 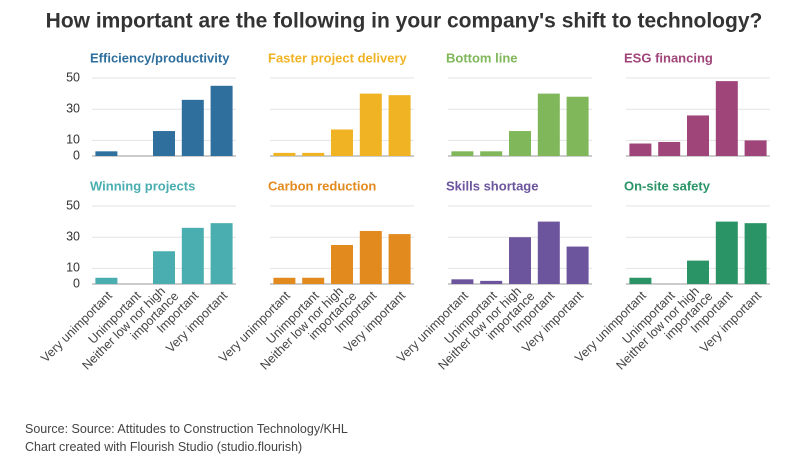 What do you see at coordinates (142, 185) in the screenshot?
I see `panel-title: Winning projects` at bounding box center [142, 185].